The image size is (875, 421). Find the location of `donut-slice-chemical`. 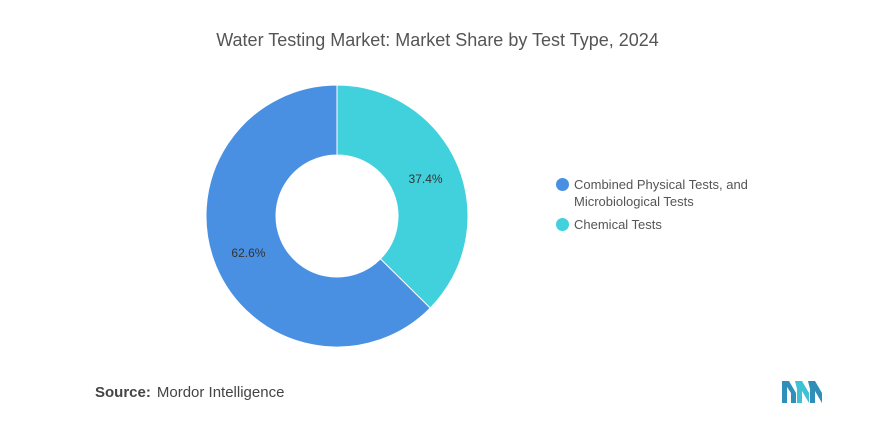

donut-slice-chemical is located at coordinates (402, 196).